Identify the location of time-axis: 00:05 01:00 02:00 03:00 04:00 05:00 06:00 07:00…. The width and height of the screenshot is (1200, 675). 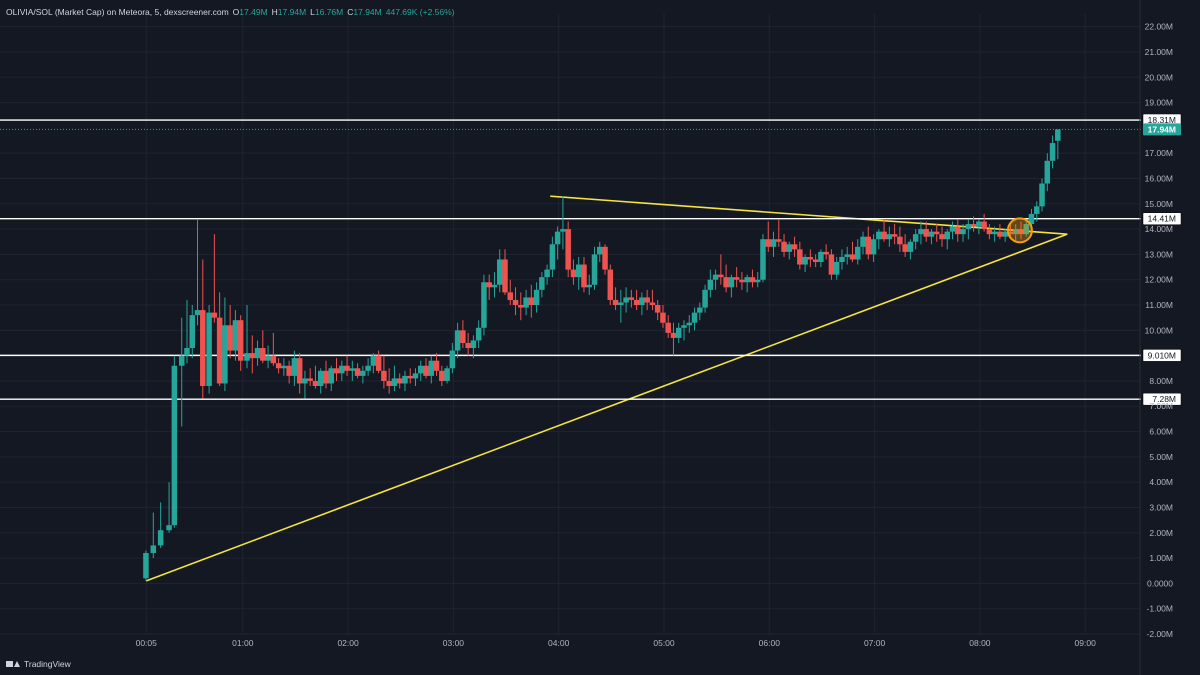
(616, 643).